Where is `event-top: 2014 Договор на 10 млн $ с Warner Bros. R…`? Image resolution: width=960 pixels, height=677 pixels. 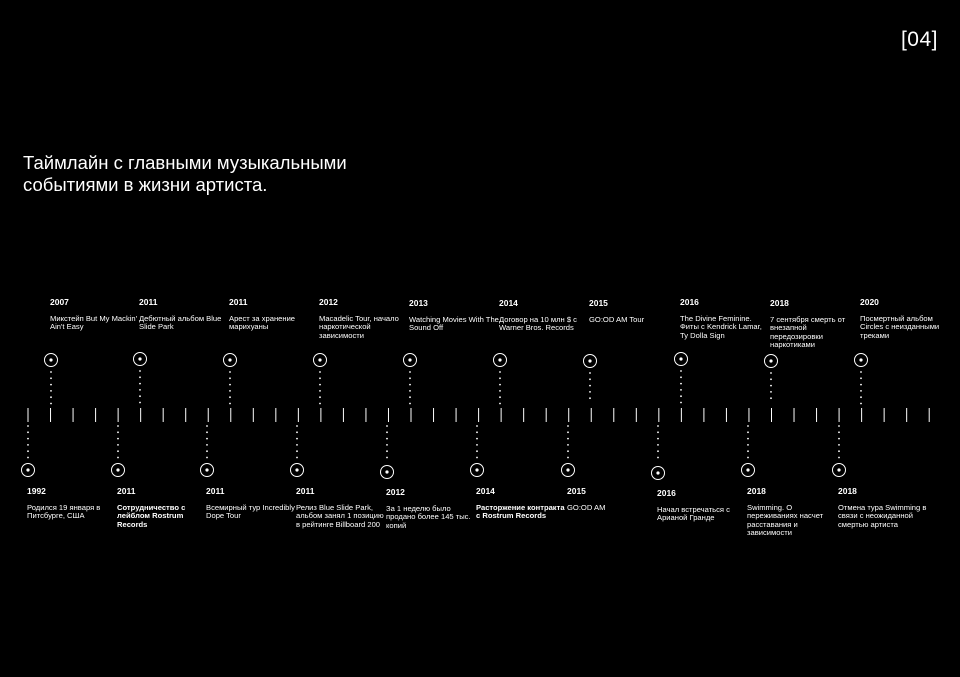
event-top: 2014 Договор на 10 млн $ с Warner Bros. R… is located at coordinates (544, 315).